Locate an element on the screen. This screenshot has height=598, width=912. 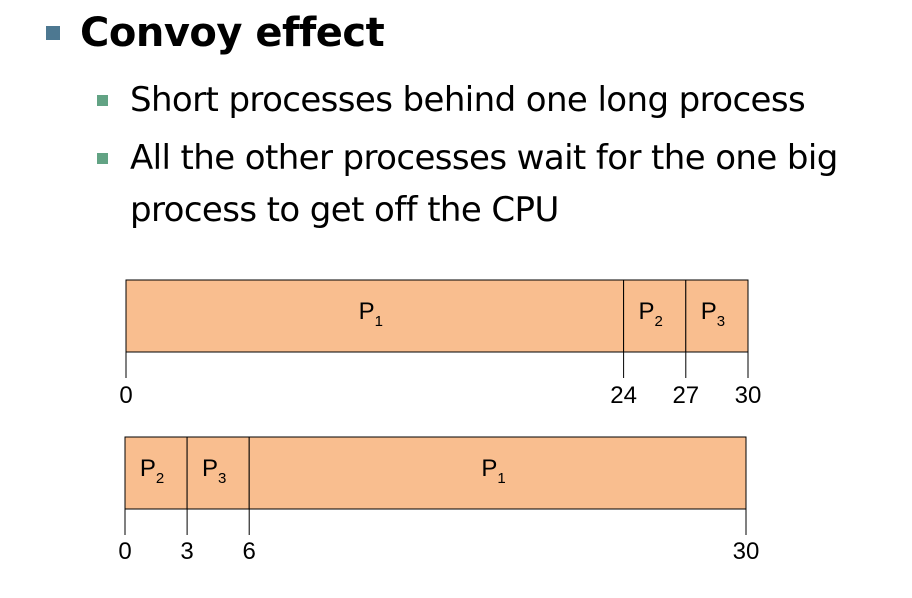
bullet-text-2-continued: process to get off the CPU is located at coordinates (344, 210).